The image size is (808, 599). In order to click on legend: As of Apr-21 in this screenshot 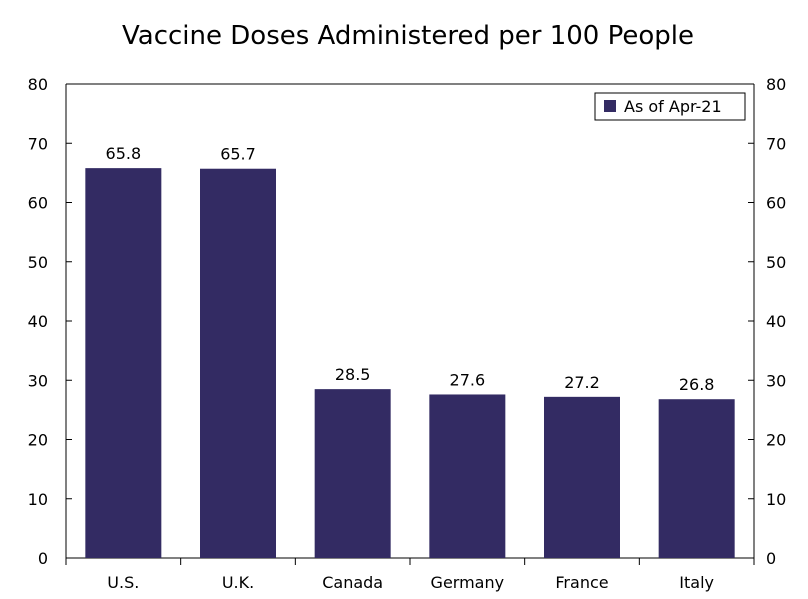, I will do `click(670, 106)`.